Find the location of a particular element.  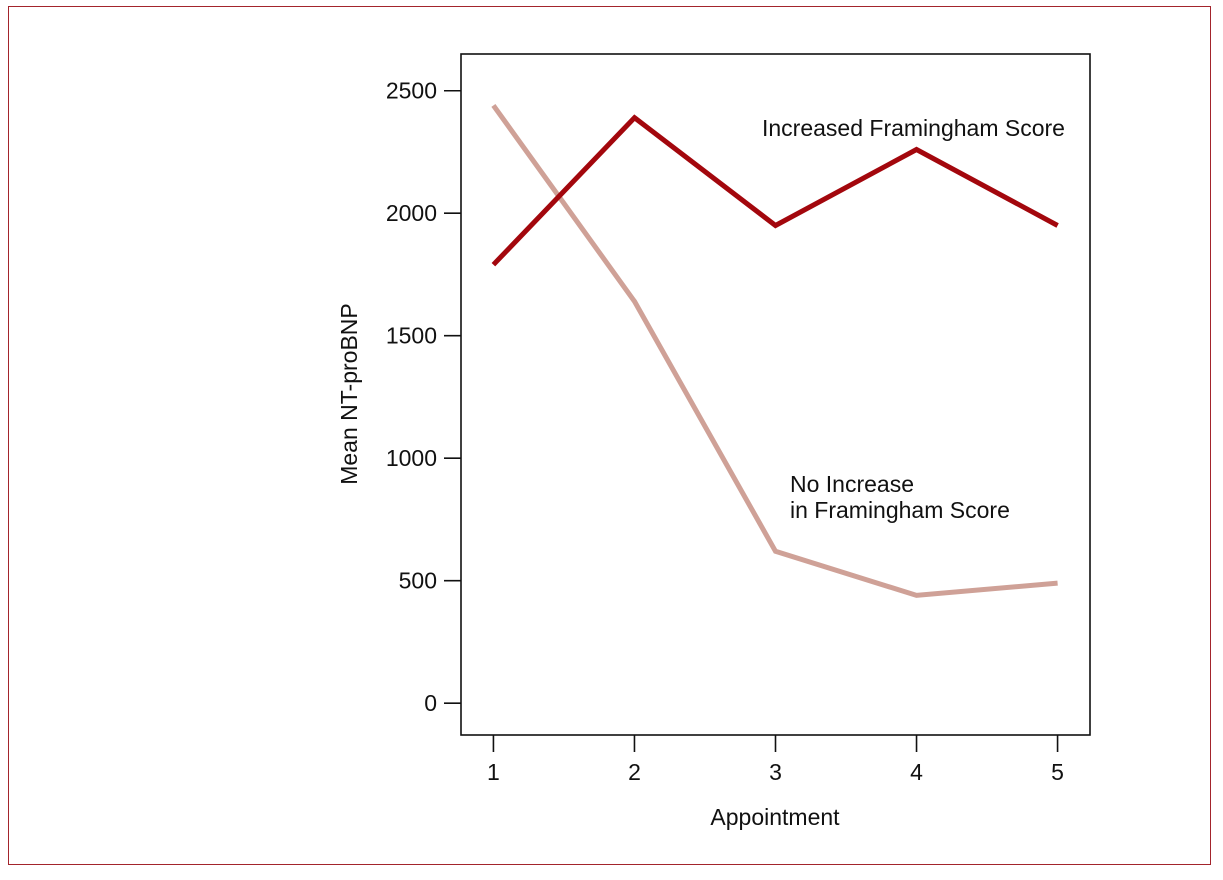

y-tick-label: 1500 is located at coordinates (411, 336).